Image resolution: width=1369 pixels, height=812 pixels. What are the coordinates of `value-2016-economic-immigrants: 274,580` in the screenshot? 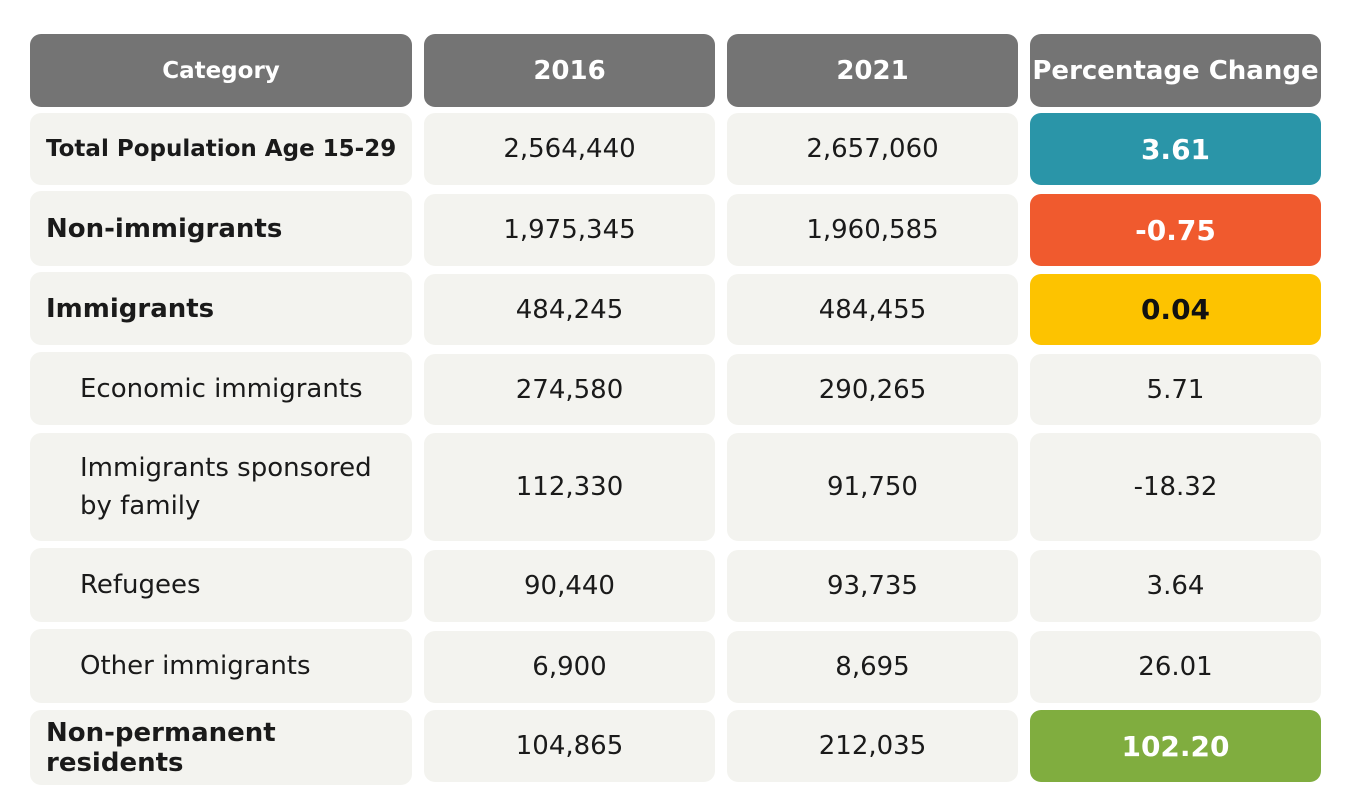 It's located at (569, 389).